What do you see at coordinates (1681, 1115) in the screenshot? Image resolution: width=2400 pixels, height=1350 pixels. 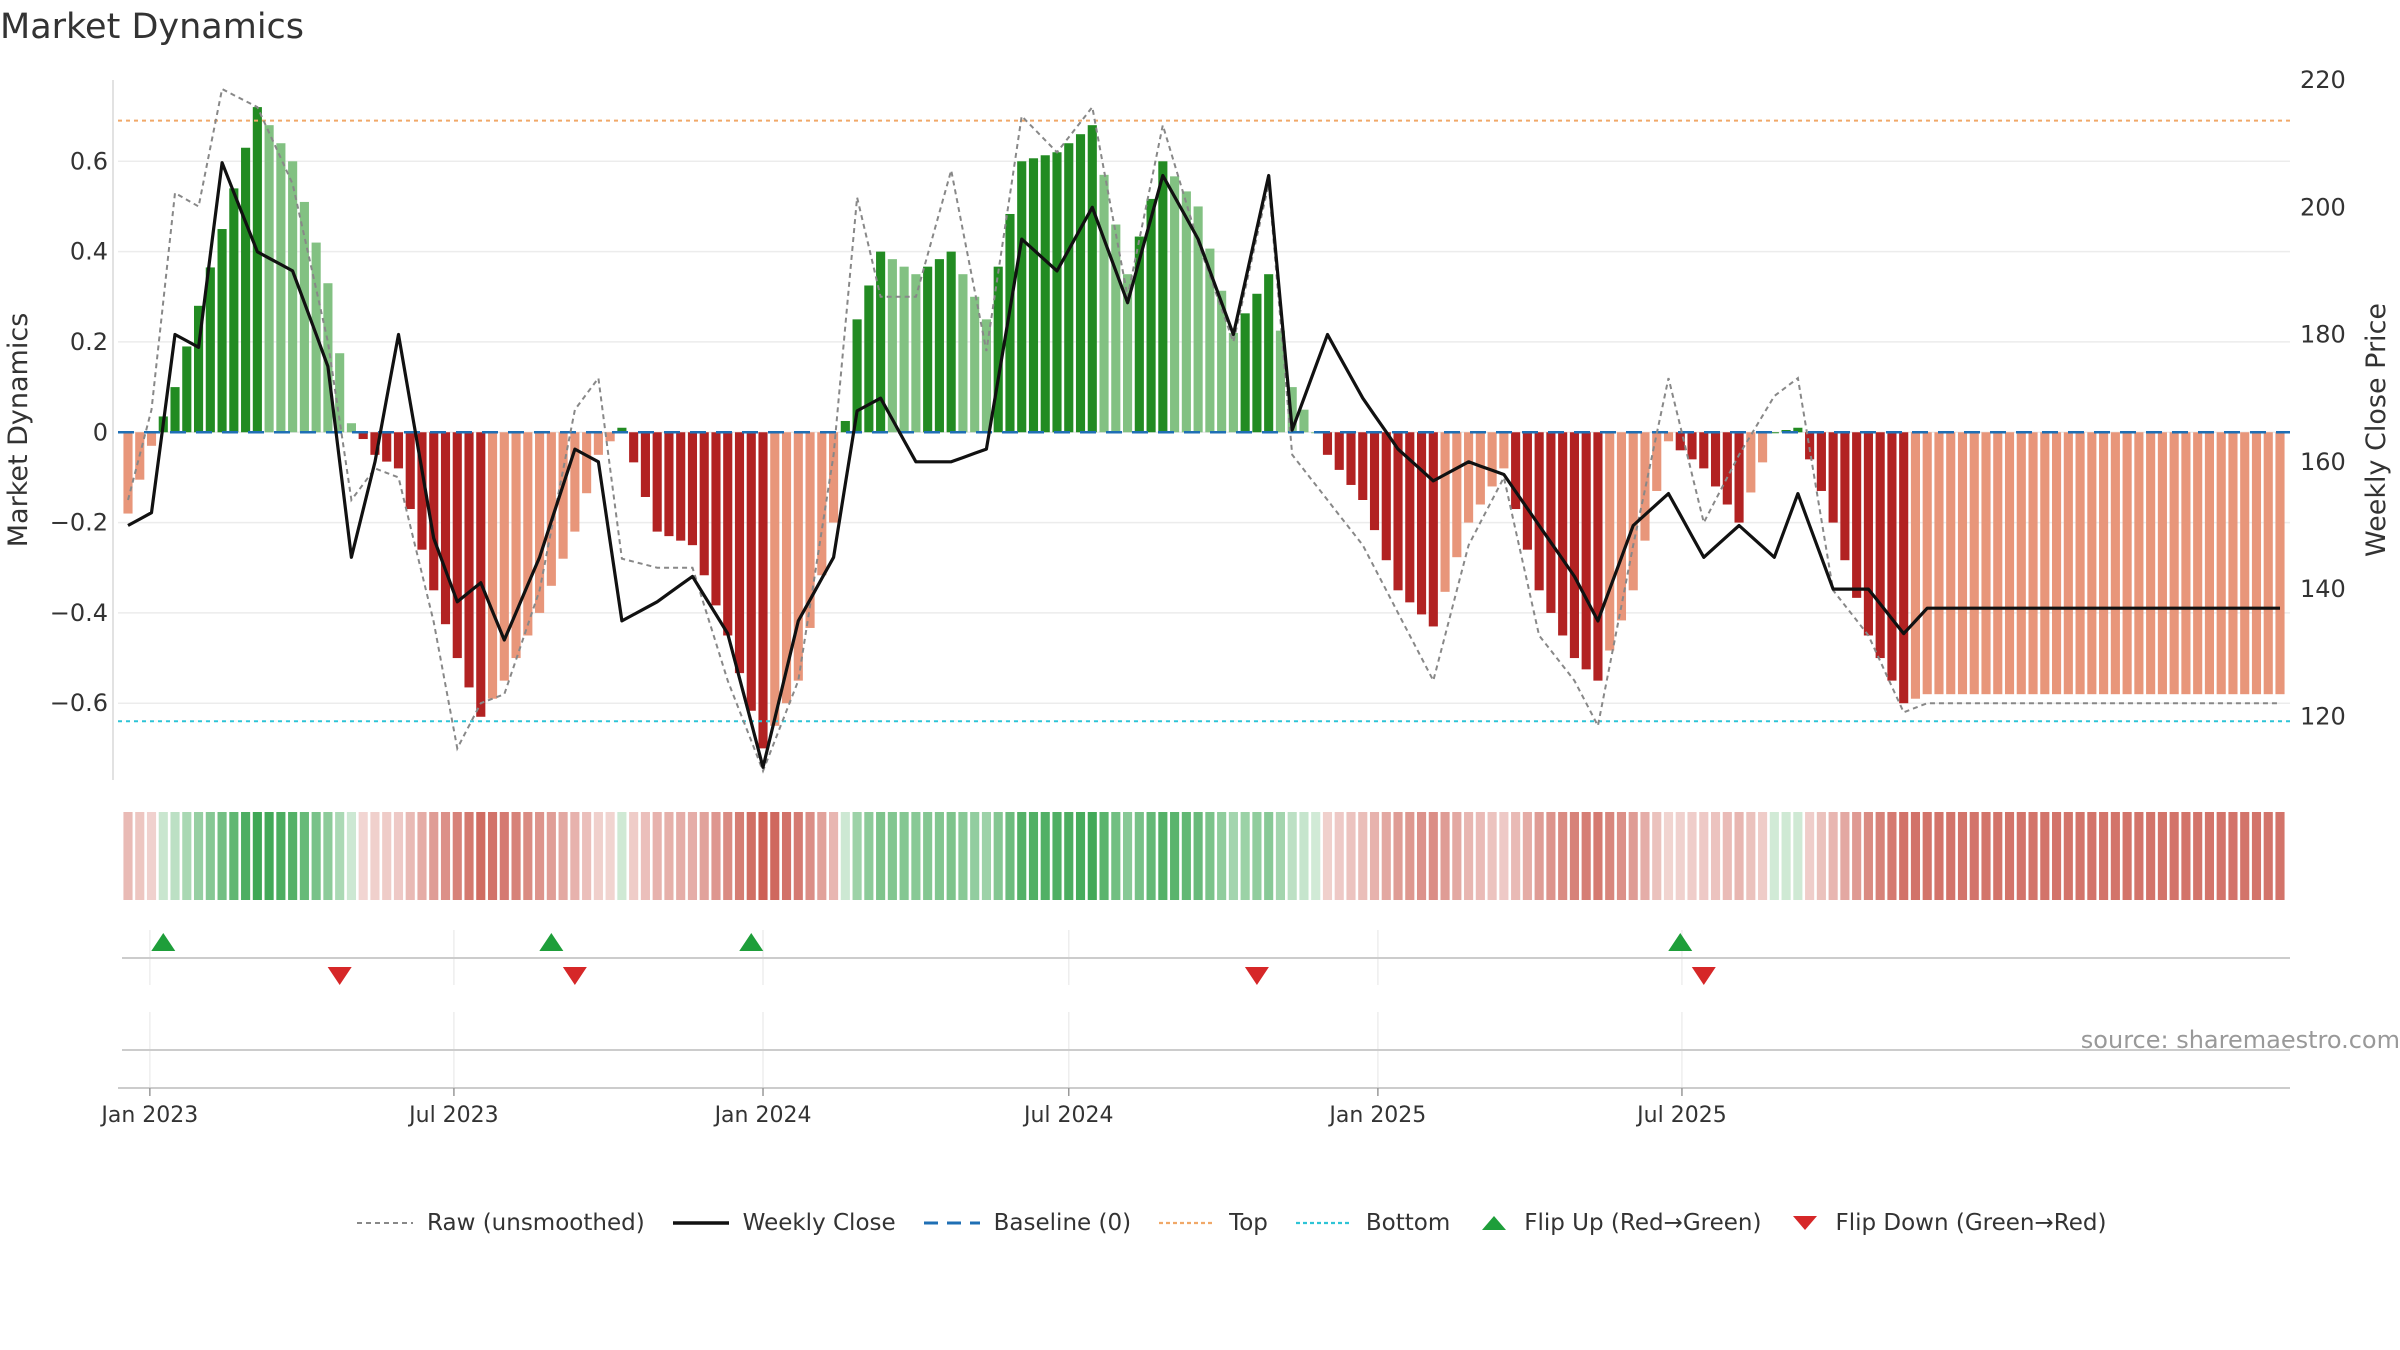 I see `x-tick-label: Jul 2025` at bounding box center [1681, 1115].